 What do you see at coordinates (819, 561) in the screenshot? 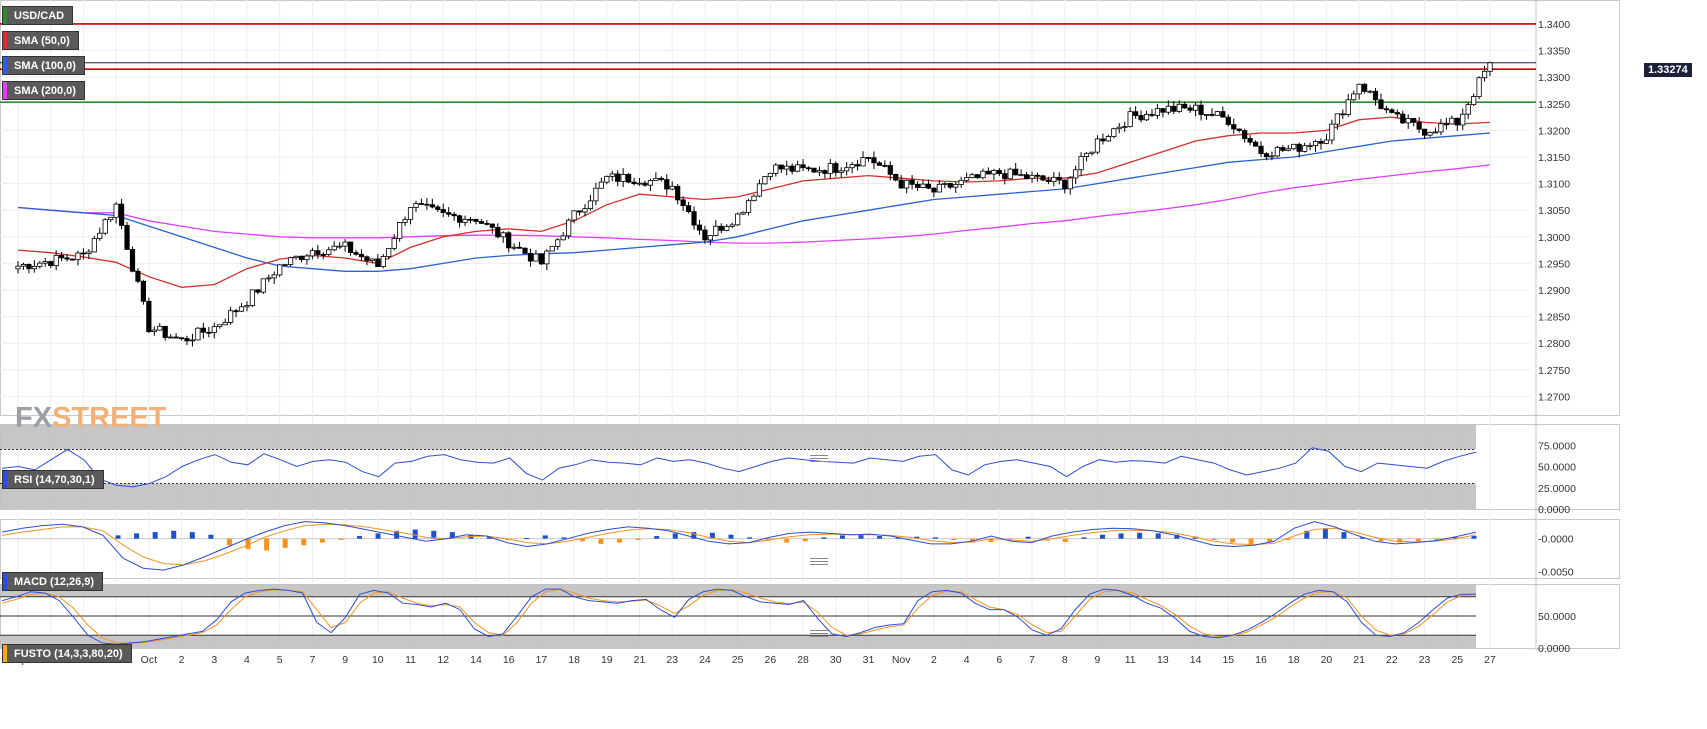
I see `macd-pane-resize-handle` at bounding box center [819, 561].